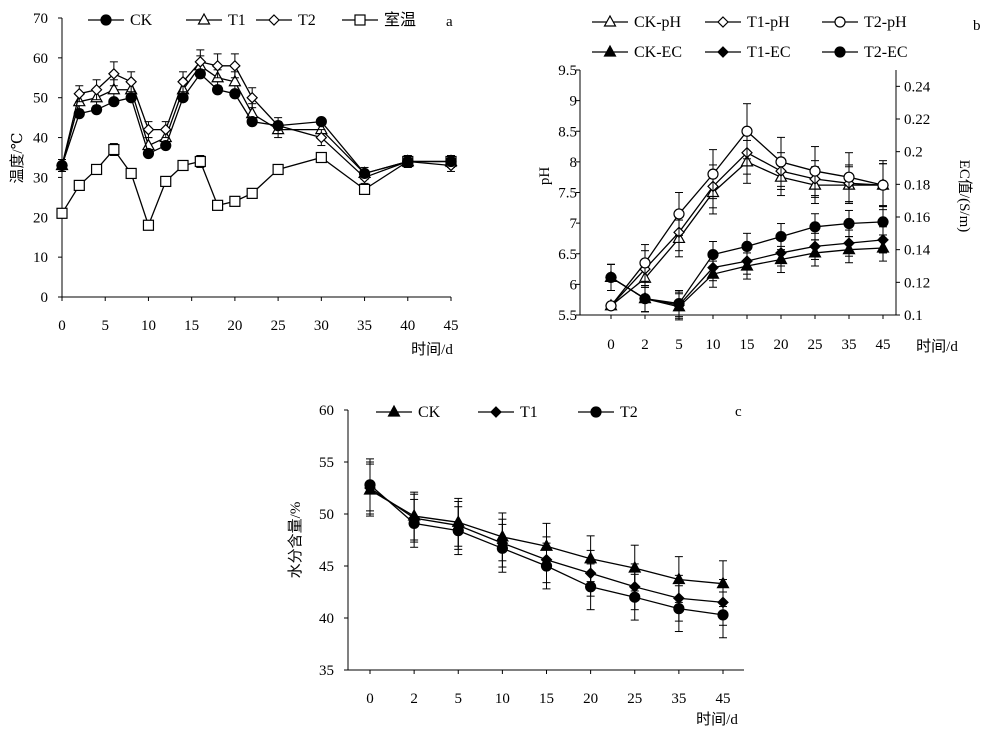 The image size is (1000, 744). What do you see at coordinates (883, 345) in the screenshot?
I see `panel-b-xtick-label: 45` at bounding box center [883, 345].